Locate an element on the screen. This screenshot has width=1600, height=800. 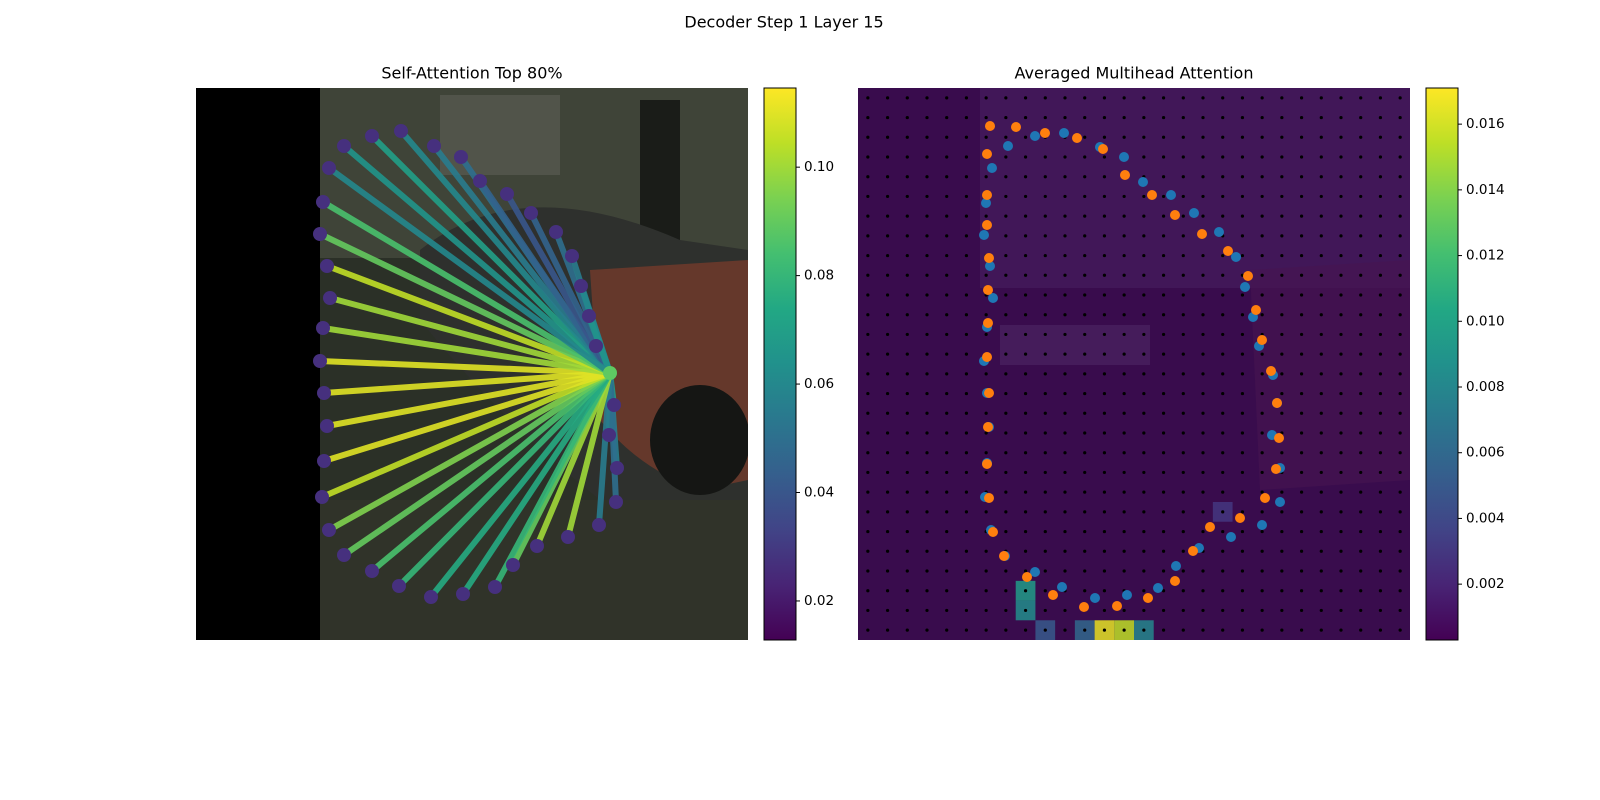
figure-title: Decoder Step 1 Layer 15 is located at coordinates (783, 22).